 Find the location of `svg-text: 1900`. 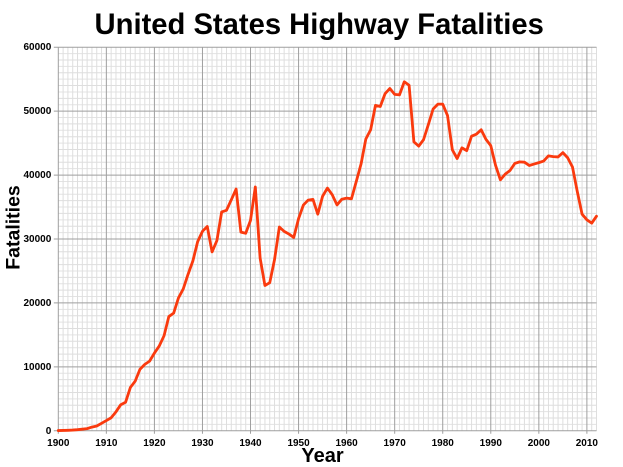

svg-text: 1900 is located at coordinates (58, 443).